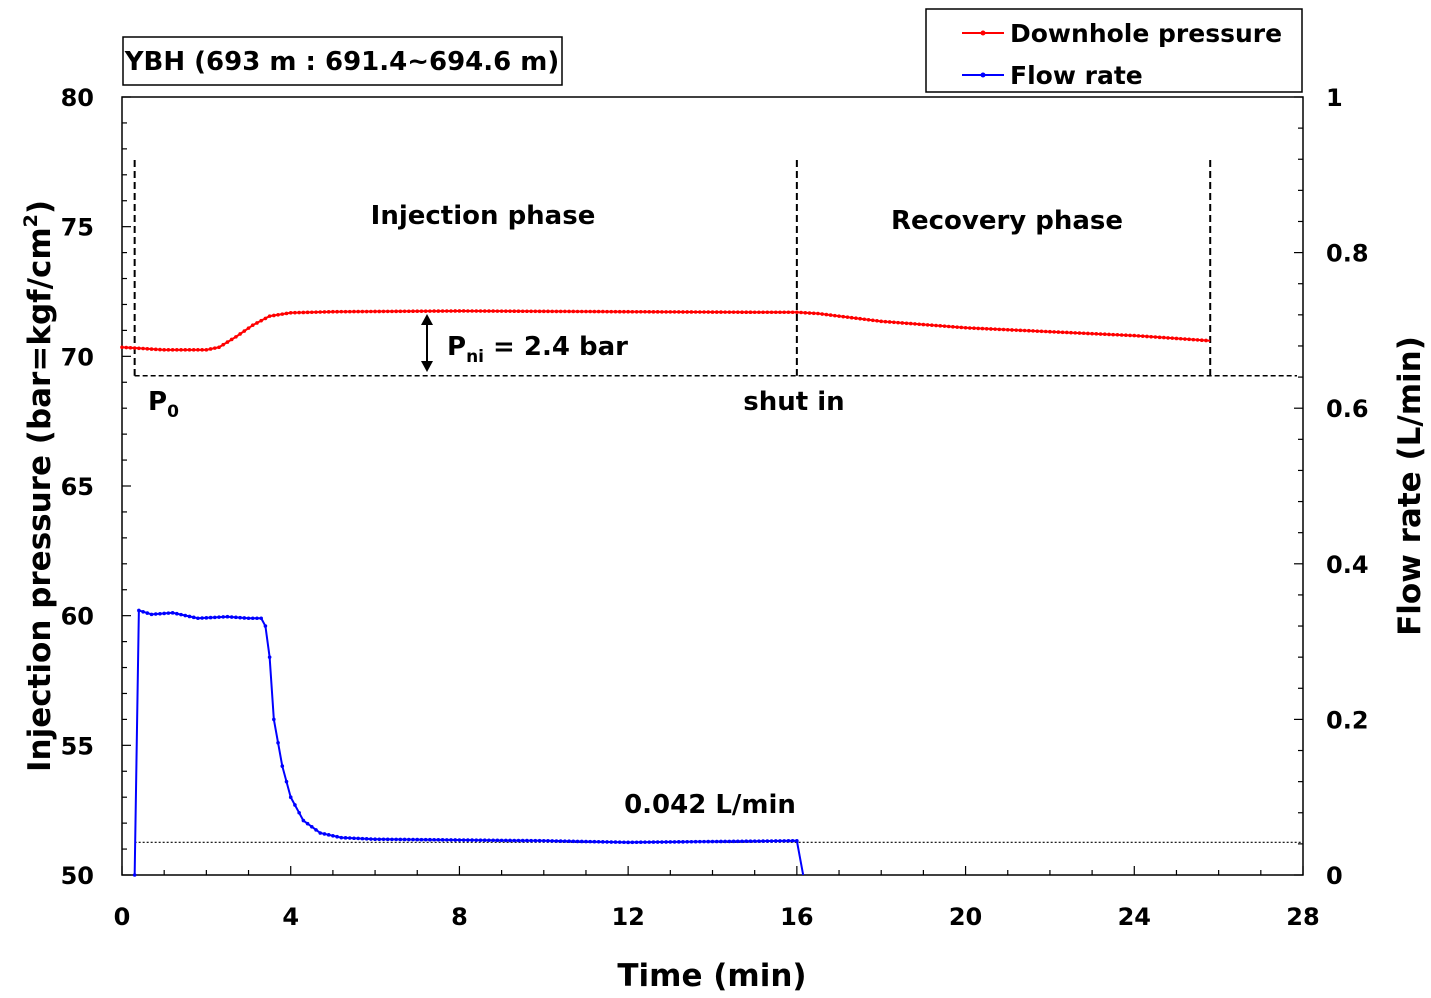 Image resolution: width=1431 pixels, height=998 pixels. I want to click on x-tick-label: 28, so click(1302, 917).